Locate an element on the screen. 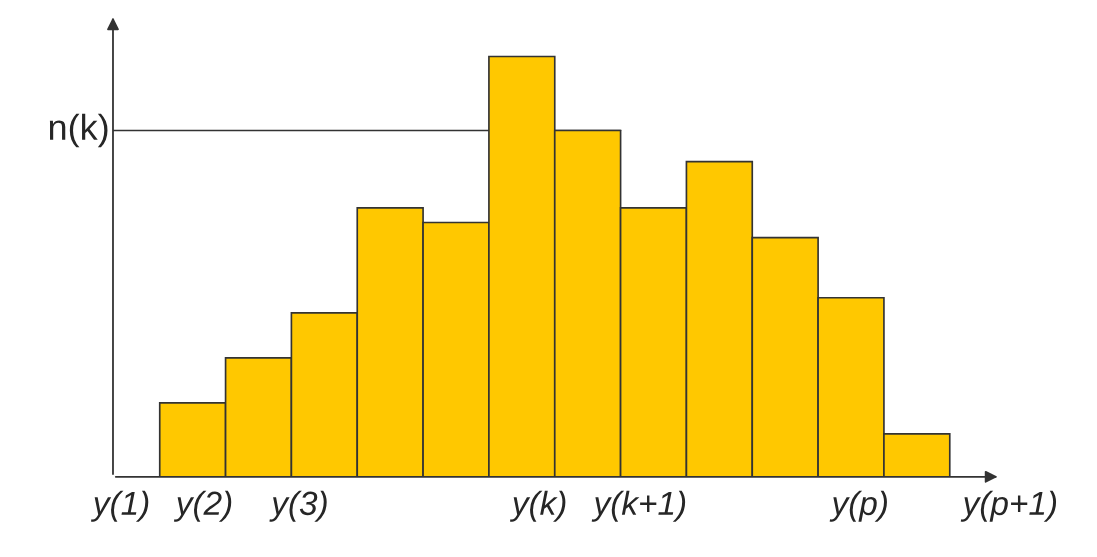 This screenshot has height=557, width=1097. text: y(k+1) is located at coordinates (638, 506).